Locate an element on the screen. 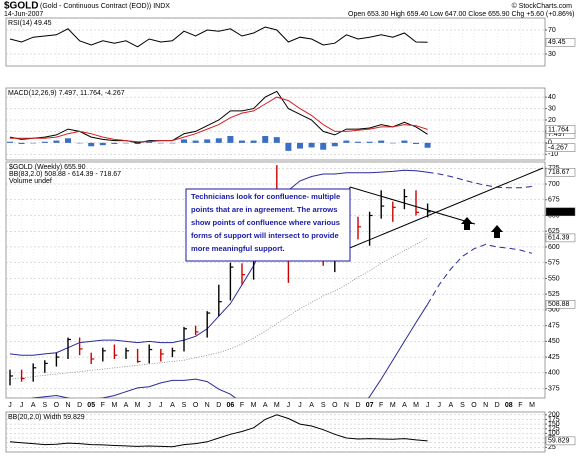 The width and height of the screenshot is (576, 461). panel-title: MACD(12,26,9) 7.497, 11.764, -4.267 is located at coordinates (66, 93).